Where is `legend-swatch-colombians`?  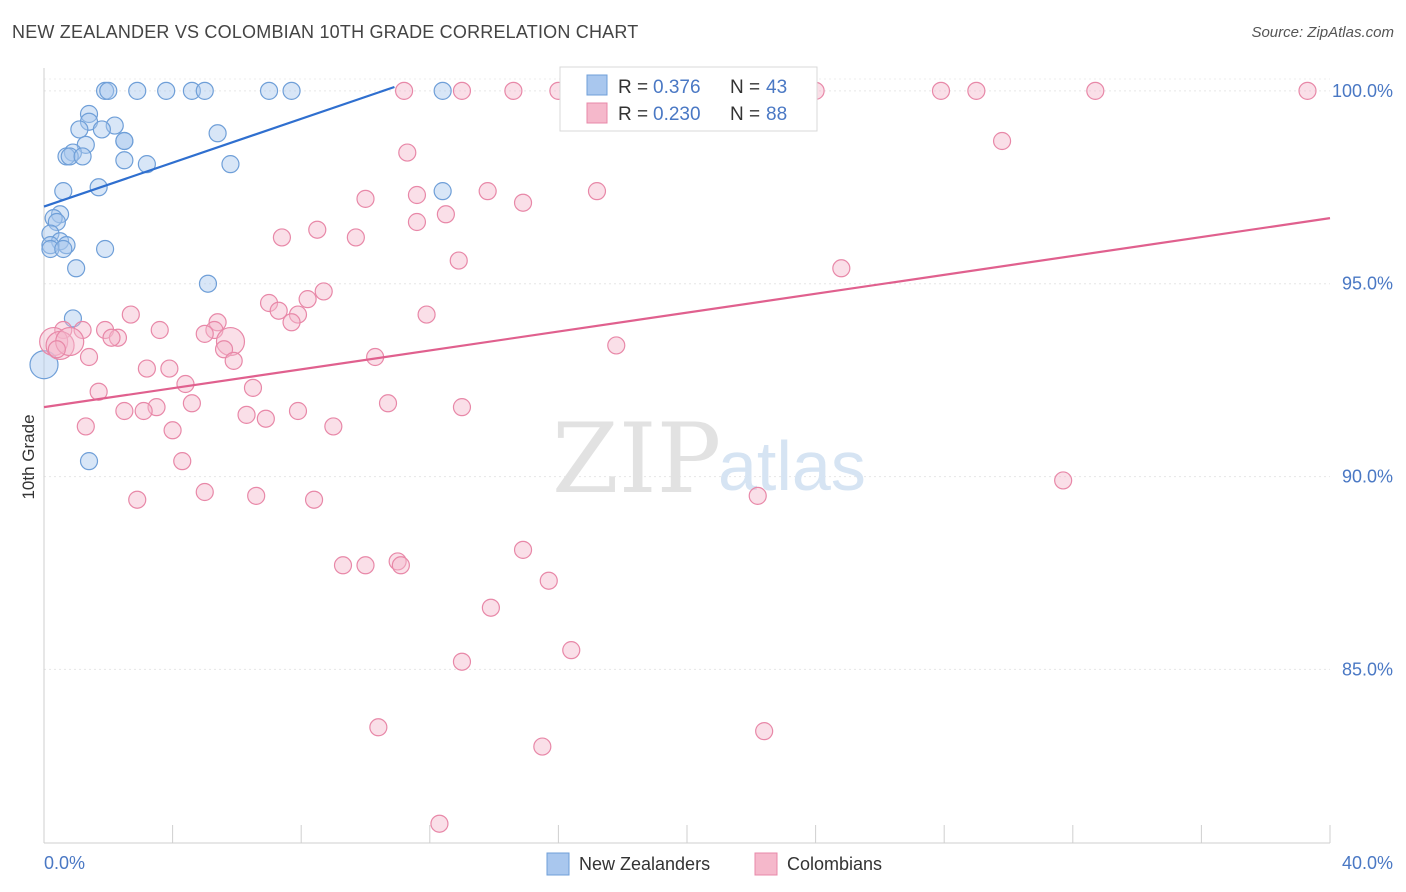 legend-swatch-colombians is located at coordinates (597, 113).